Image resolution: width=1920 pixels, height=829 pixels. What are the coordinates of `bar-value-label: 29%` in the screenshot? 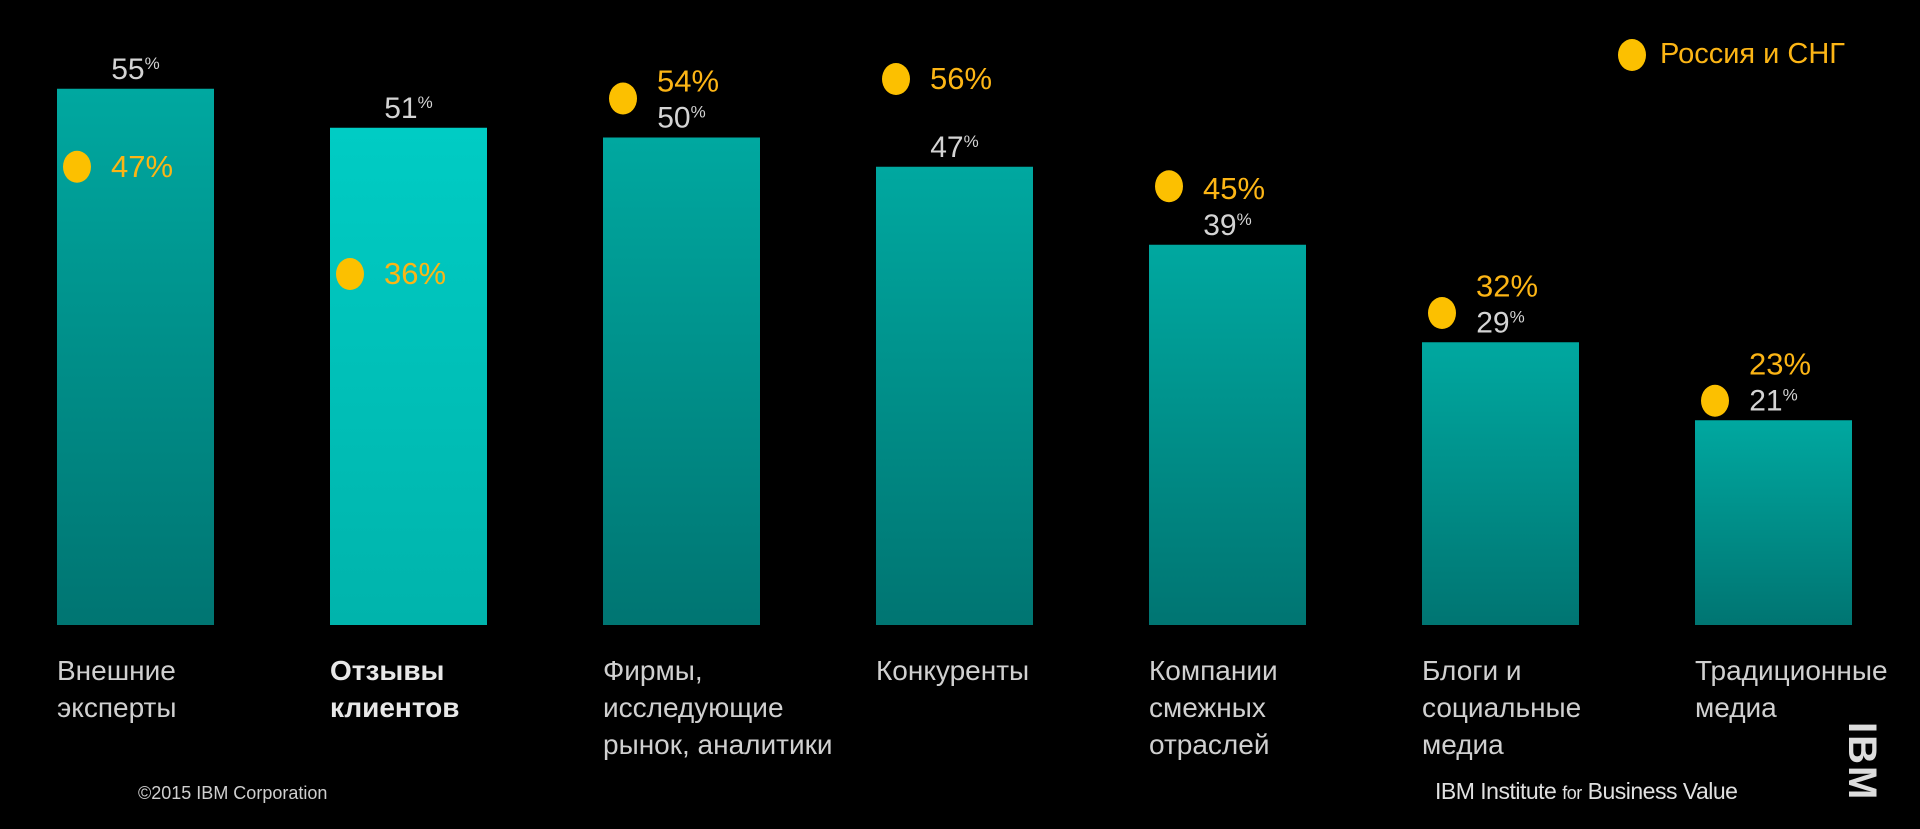 It's located at (1500, 322).